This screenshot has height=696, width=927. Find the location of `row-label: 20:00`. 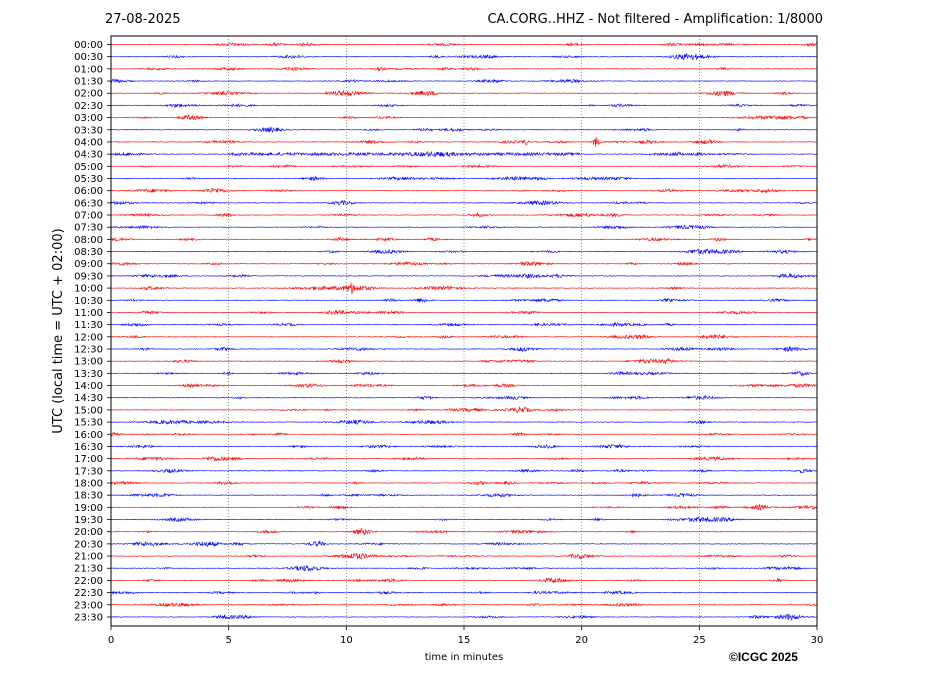

row-label: 20:00 is located at coordinates (88, 532).